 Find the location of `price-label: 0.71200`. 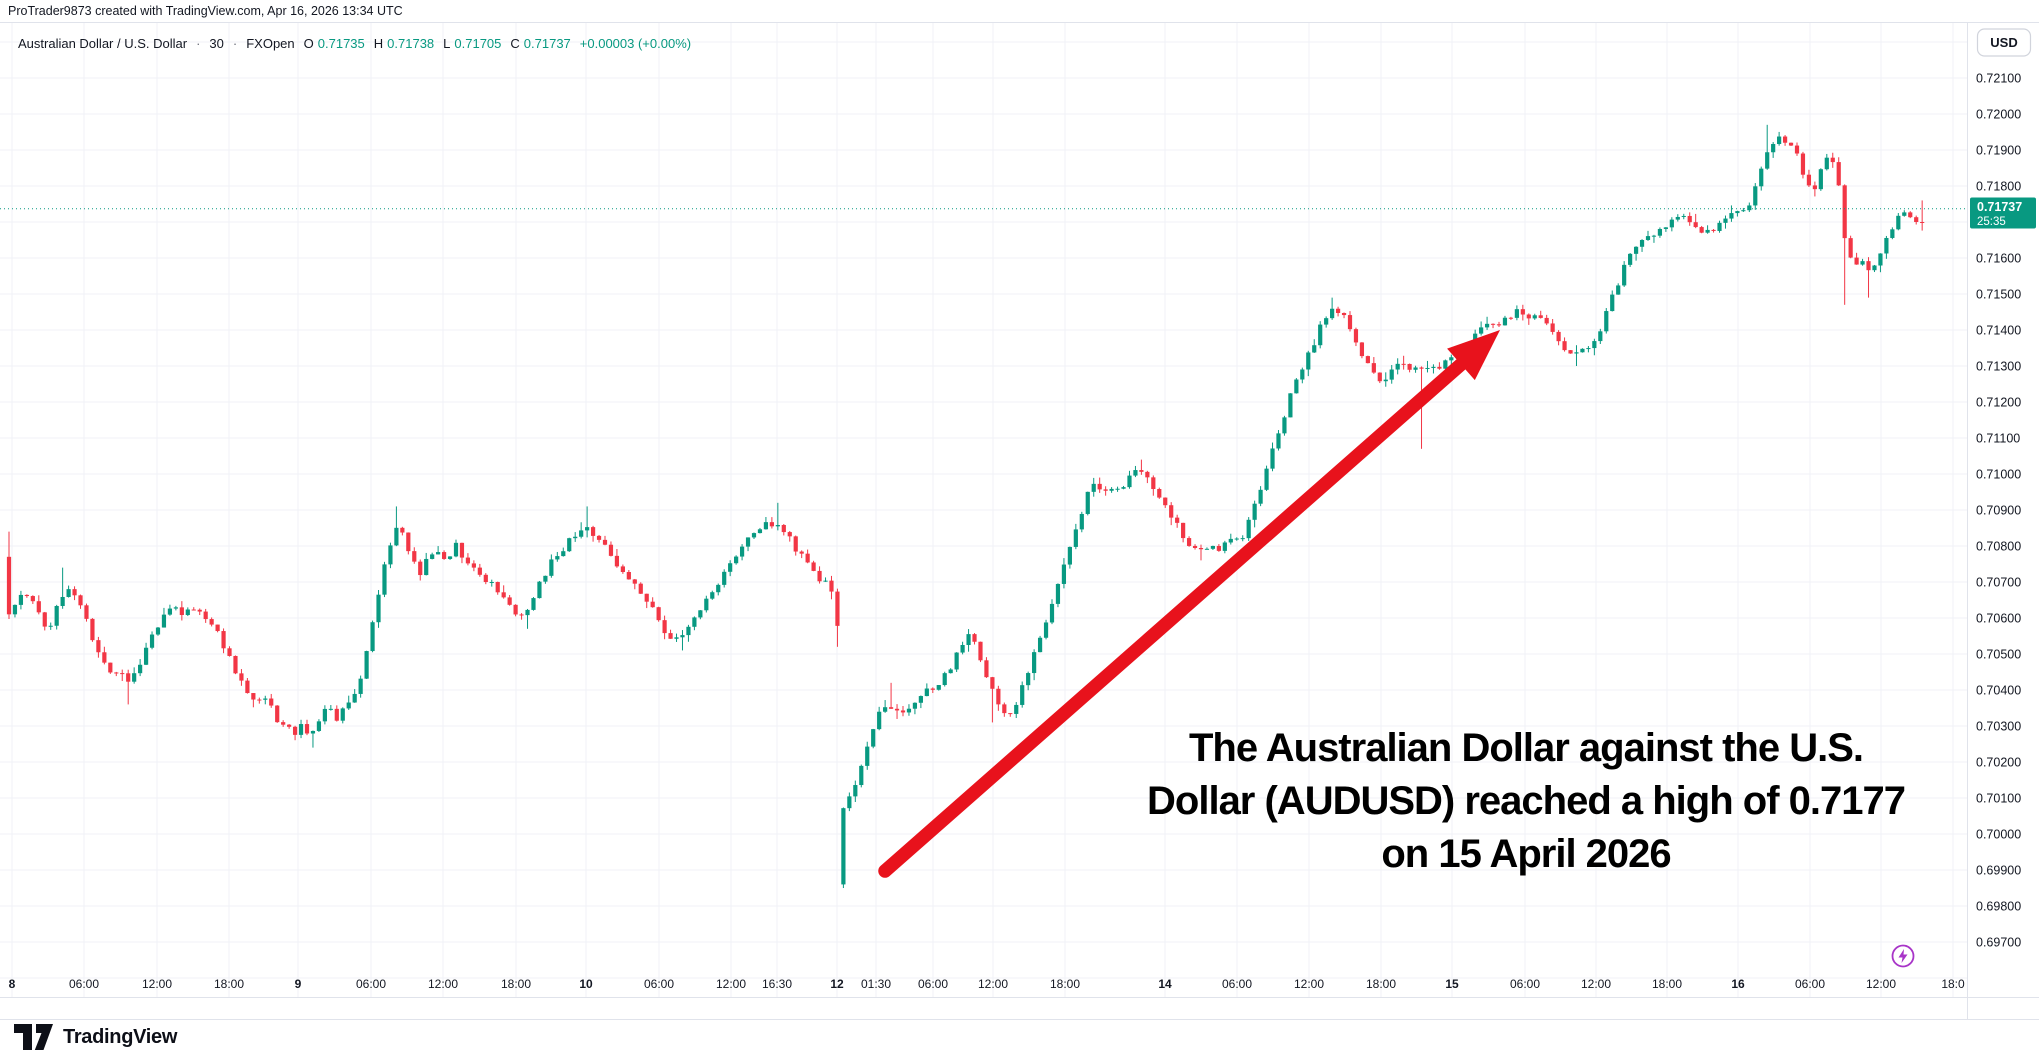

price-label: 0.71200 is located at coordinates (1998, 403).